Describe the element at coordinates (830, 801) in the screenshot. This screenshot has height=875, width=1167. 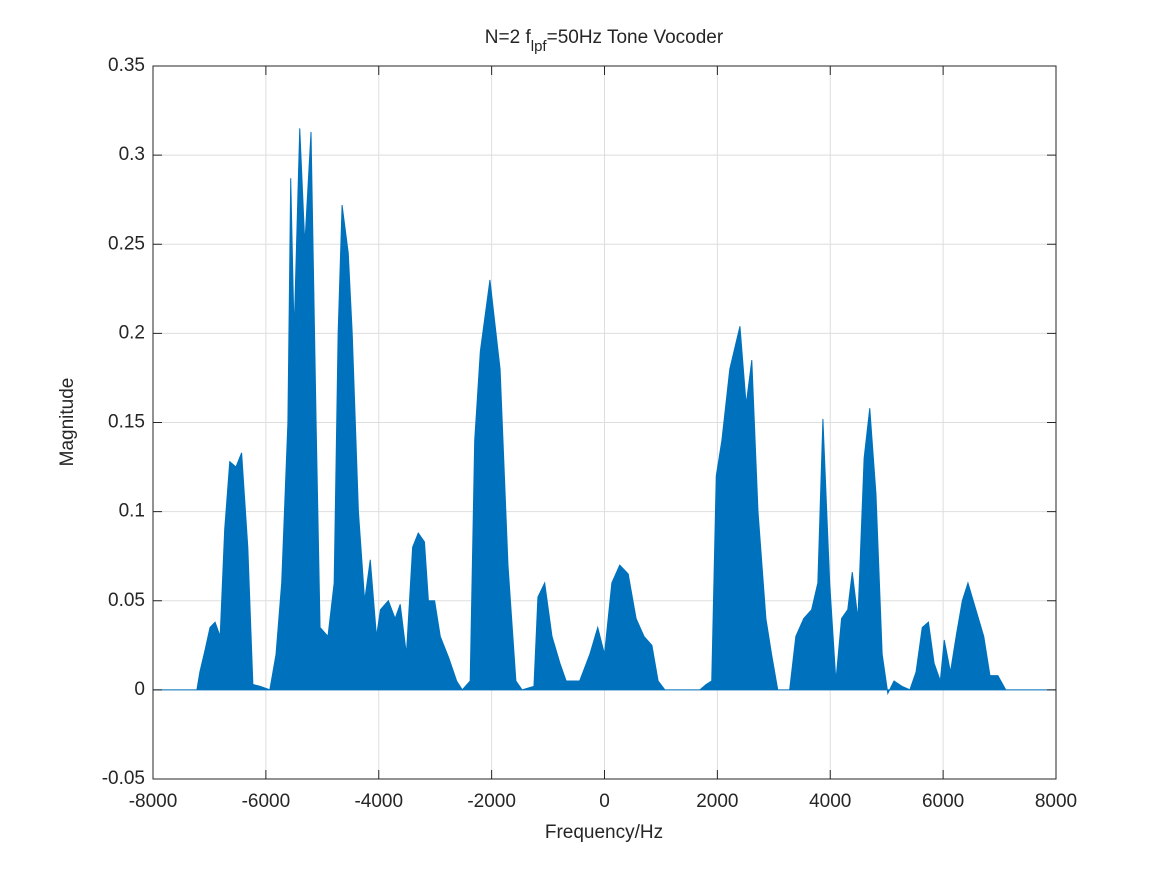
I see `x-tick-label: 4000` at that location.